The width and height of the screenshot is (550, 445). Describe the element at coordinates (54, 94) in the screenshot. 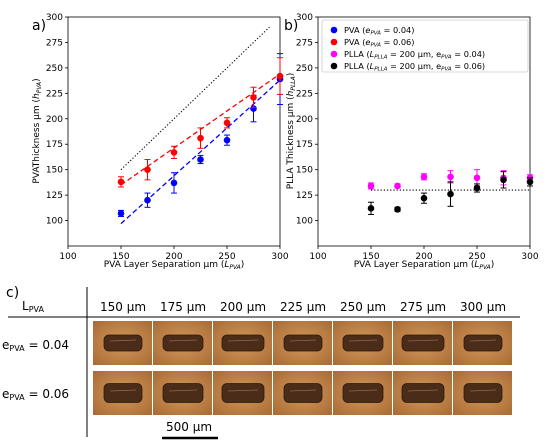

I see `y-tick-label: 225` at that location.